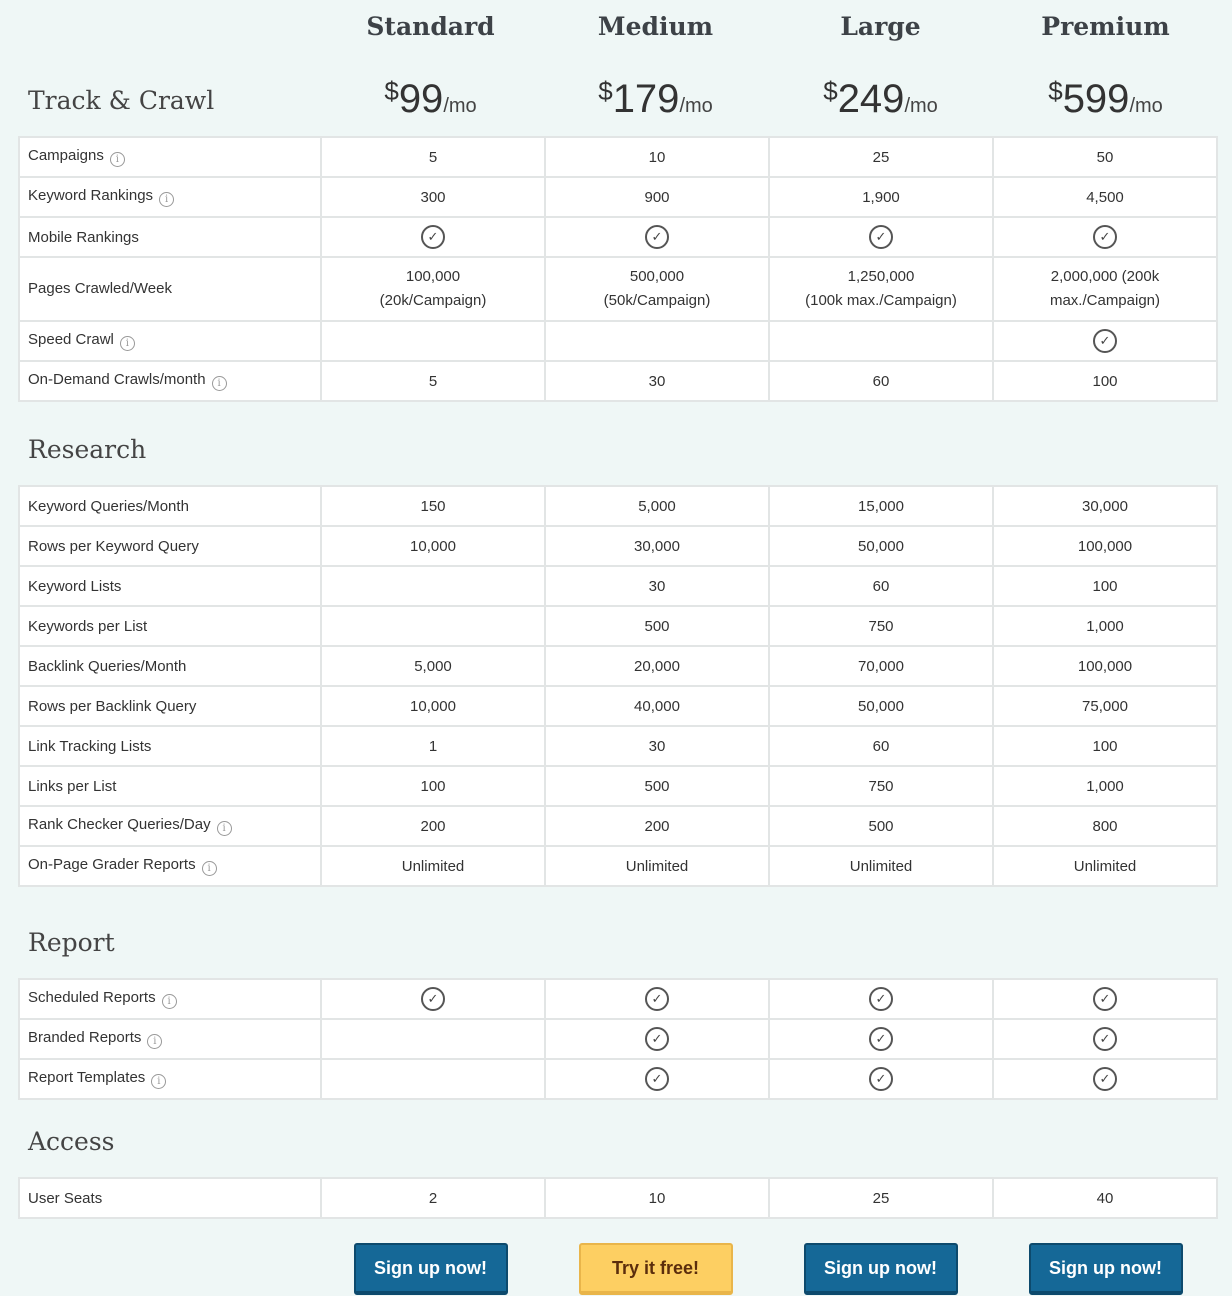  I want to click on try-free-button-medium: Try it free!, so click(655, 1269).